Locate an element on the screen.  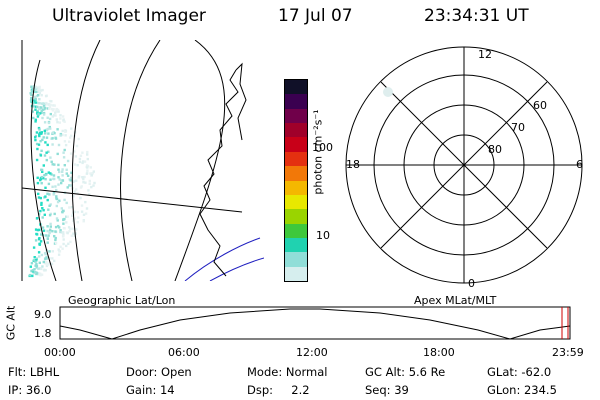
mlat-label-80: 80 is located at coordinates (495, 149).